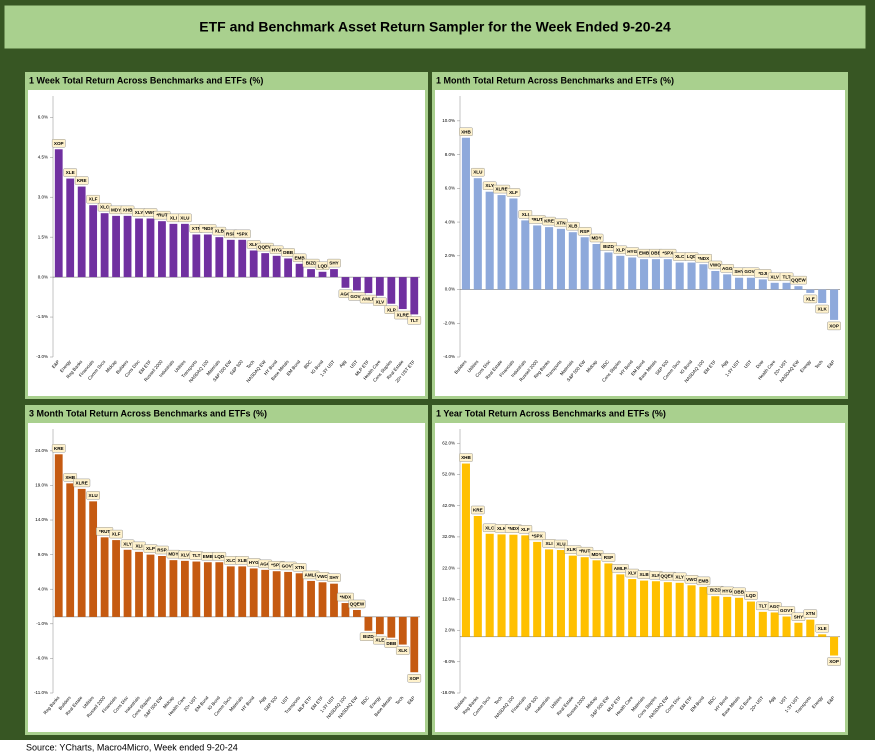 Image resolution: width=875 pixels, height=755 pixels. I want to click on data-label: XLB, so click(573, 226).